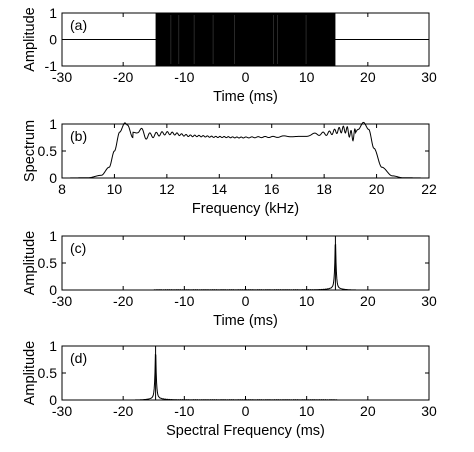 The height and width of the screenshot is (452, 474). Describe the element at coordinates (30, 151) in the screenshot. I see `y-axis-label: Spectrum` at that location.